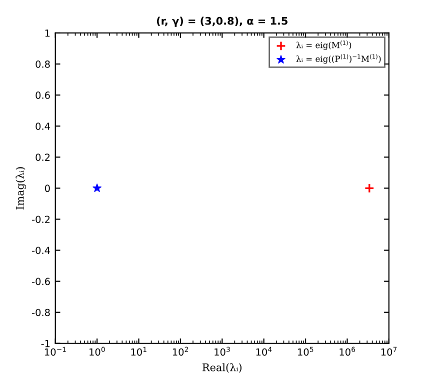  Describe the element at coordinates (55, 351) in the screenshot. I see `x-tick-label: 10$^{−1}$` at that location.